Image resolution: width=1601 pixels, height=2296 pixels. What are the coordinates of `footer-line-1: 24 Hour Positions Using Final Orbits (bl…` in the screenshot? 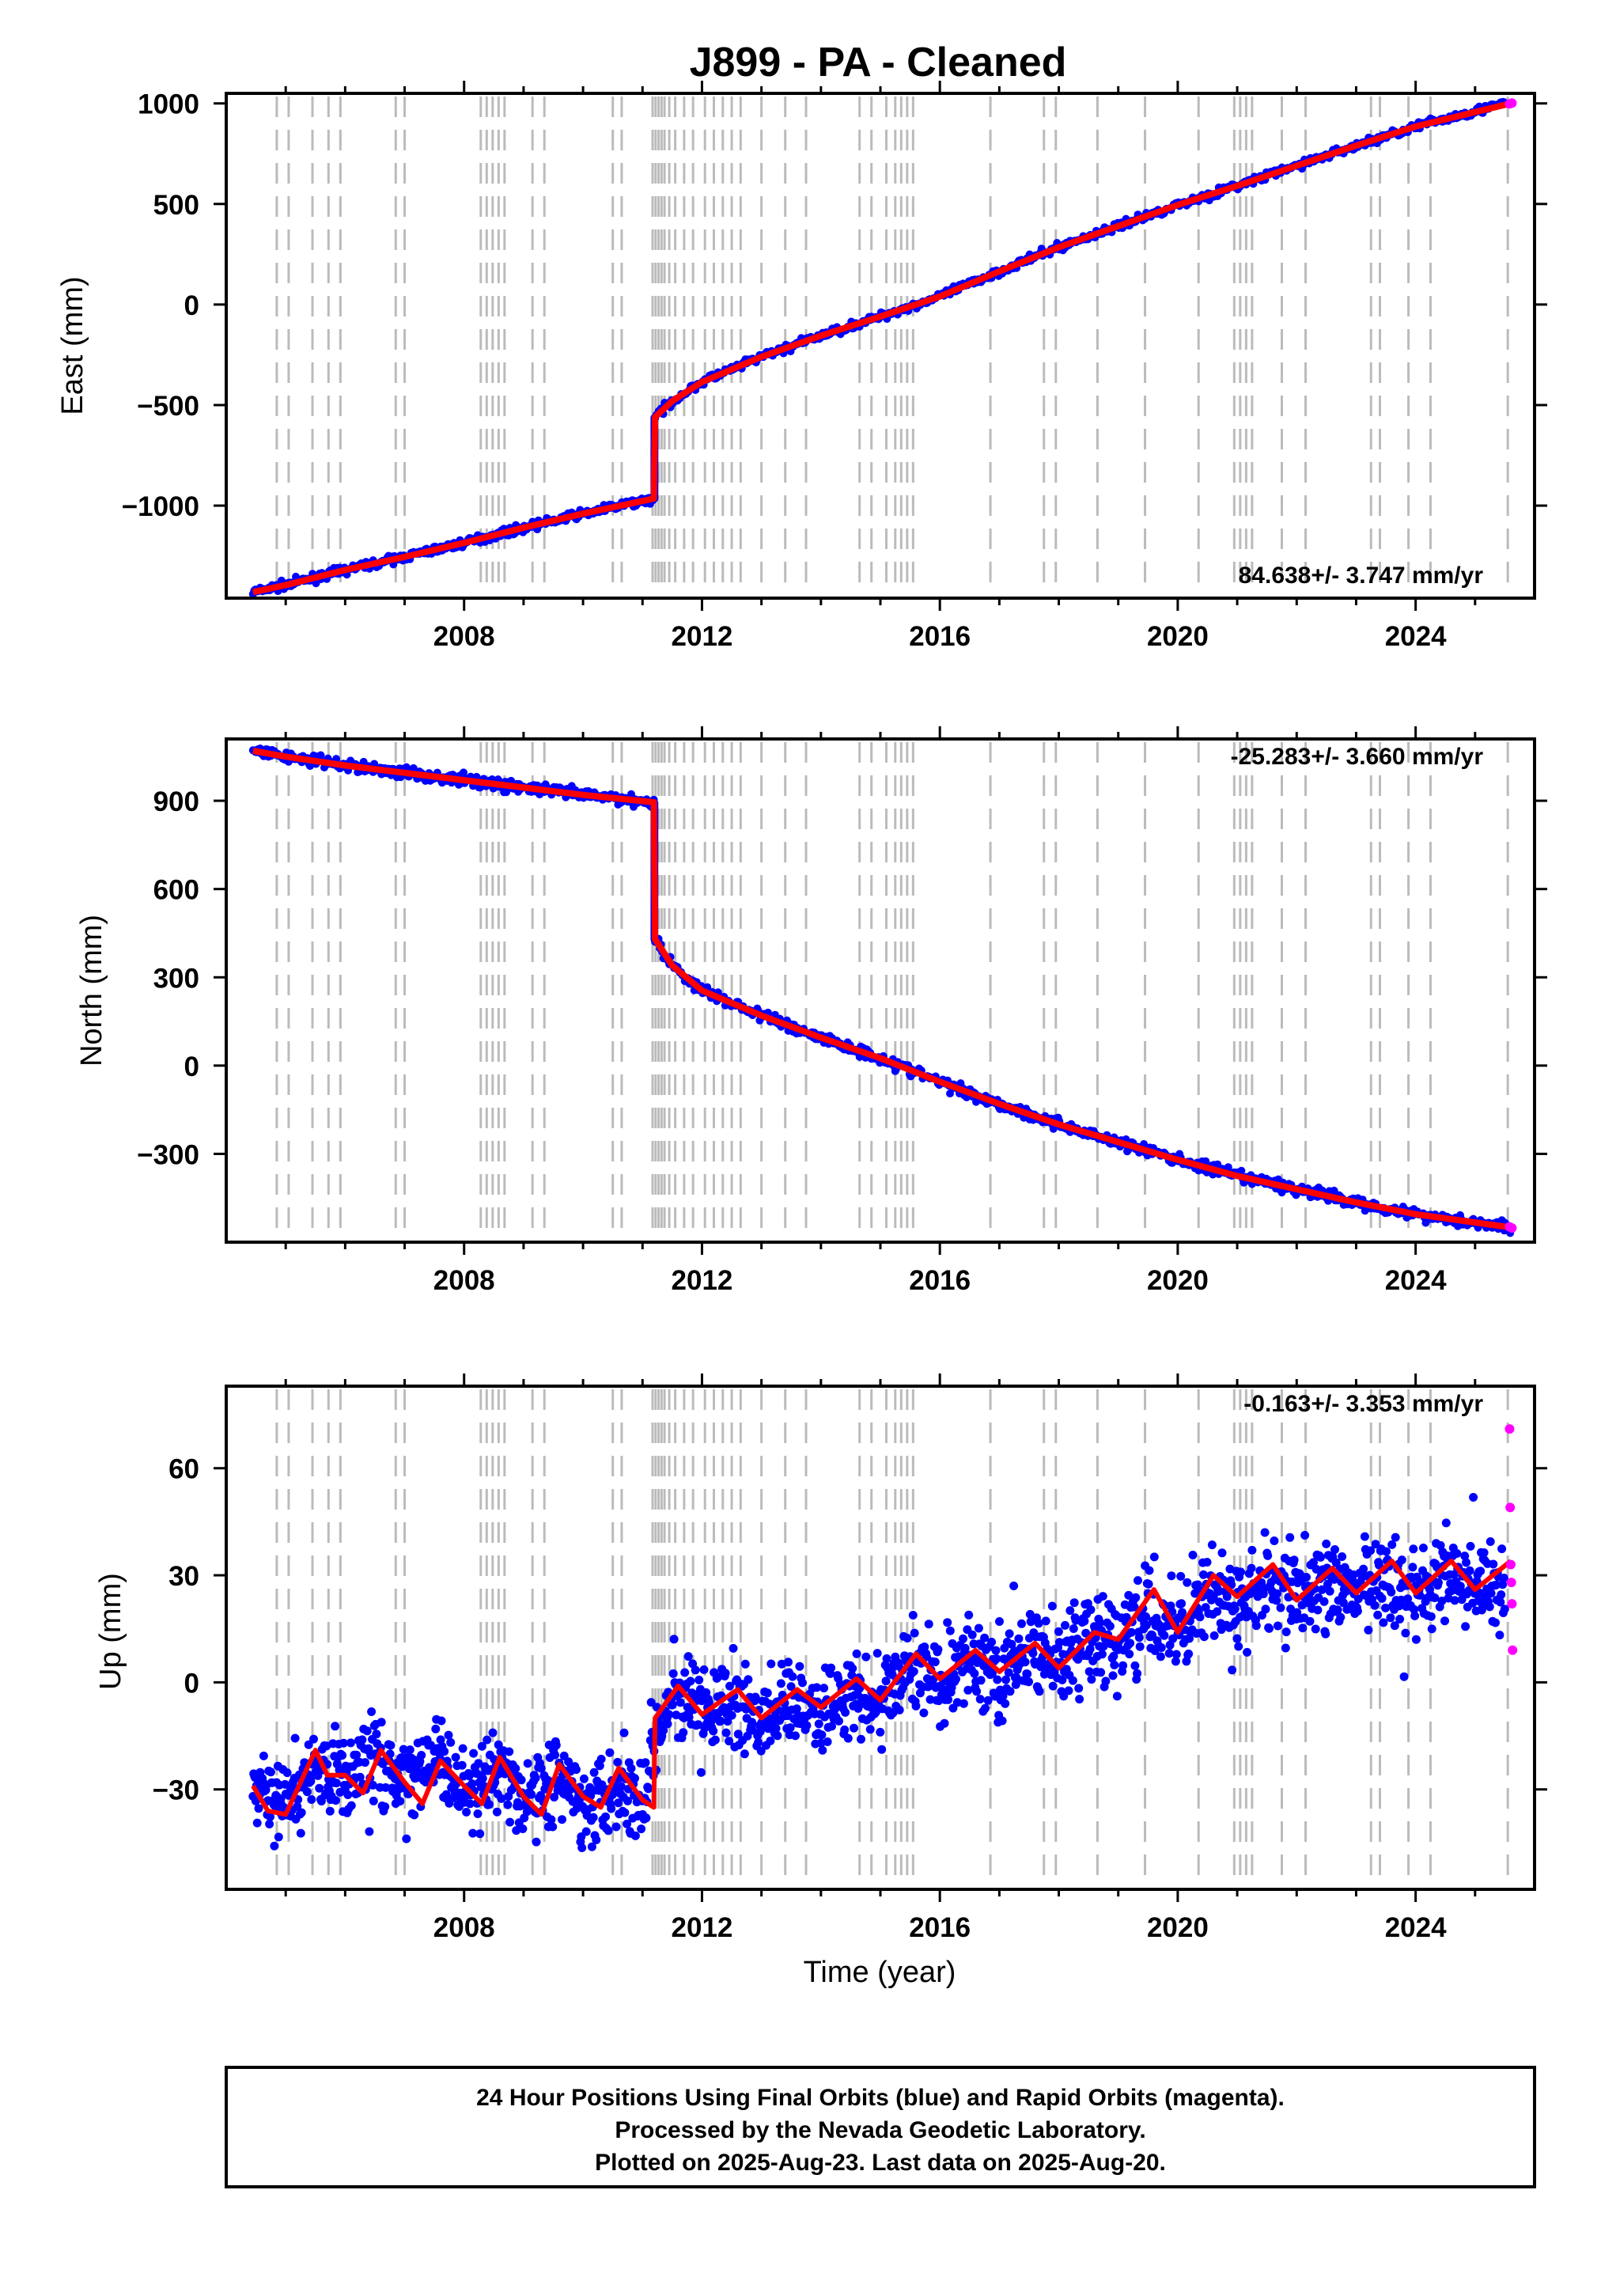 It's located at (881, 2098).